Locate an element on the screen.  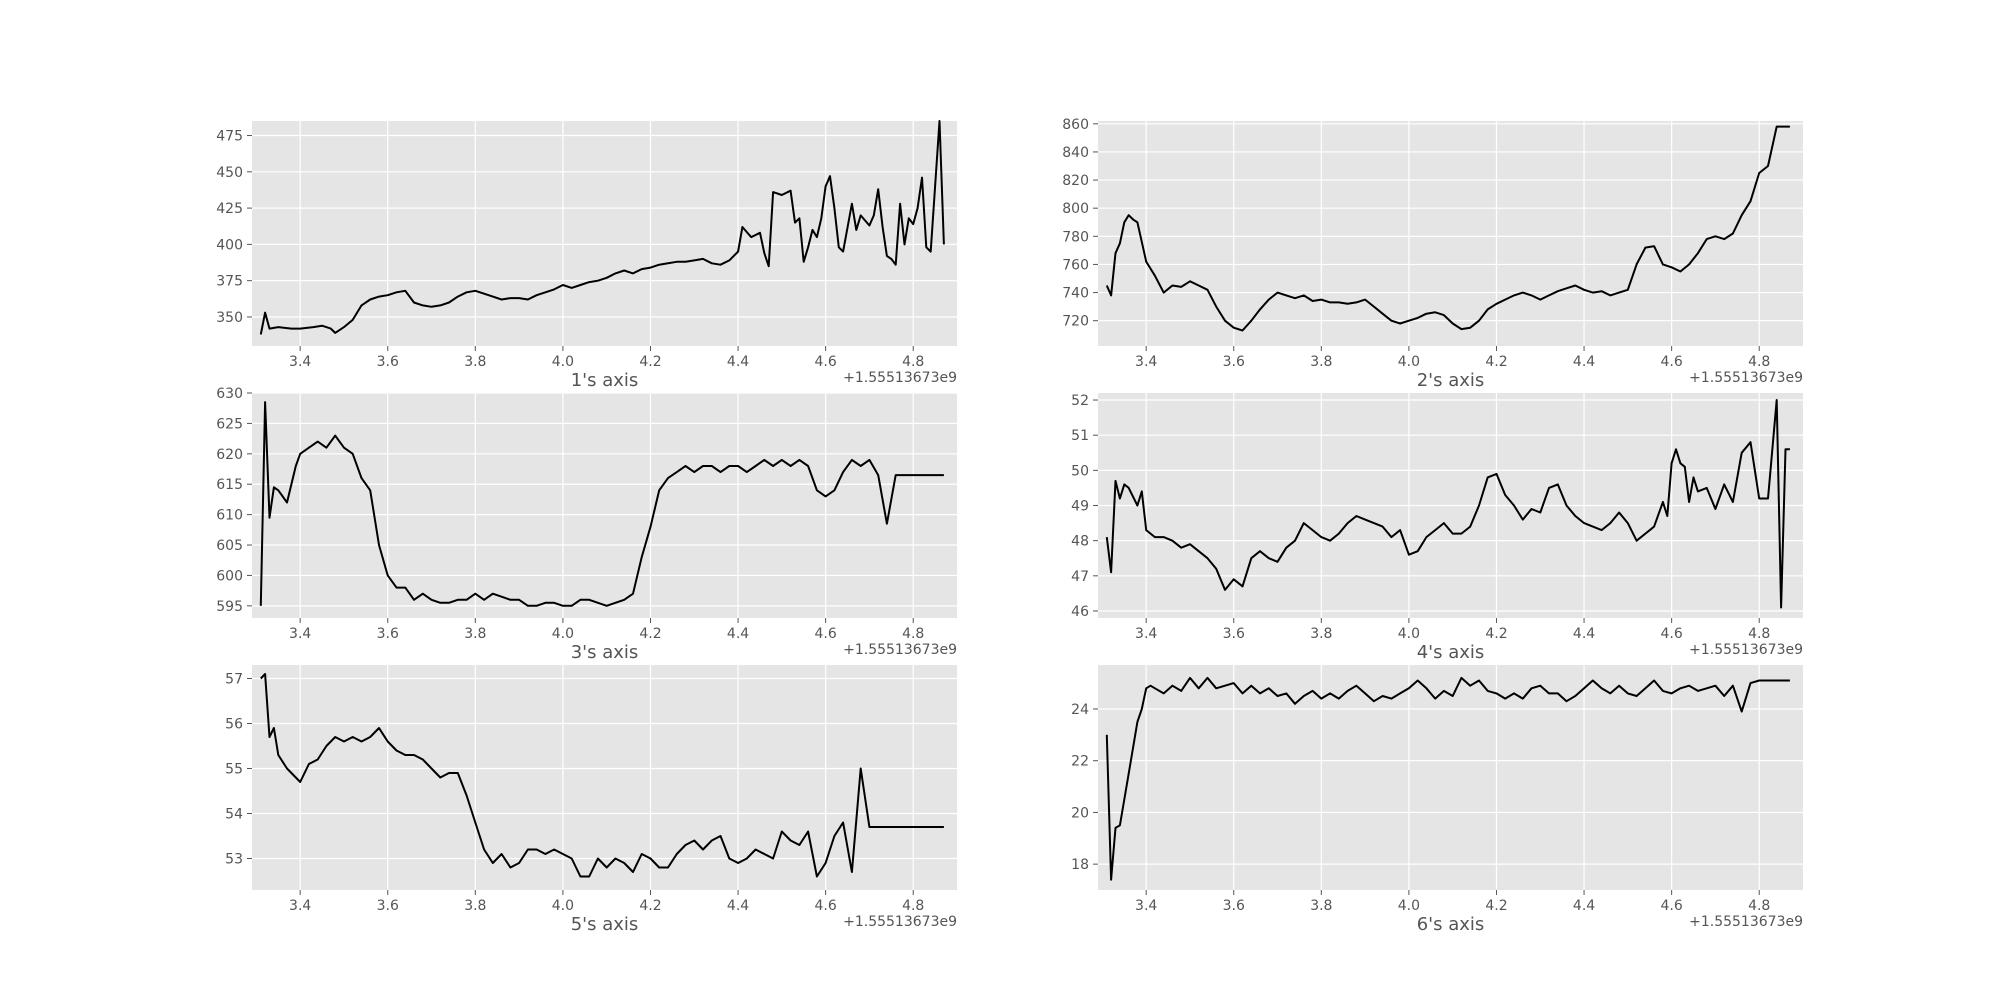
chart-6-x-tick-label: 4.6 is located at coordinates (1672, 906).